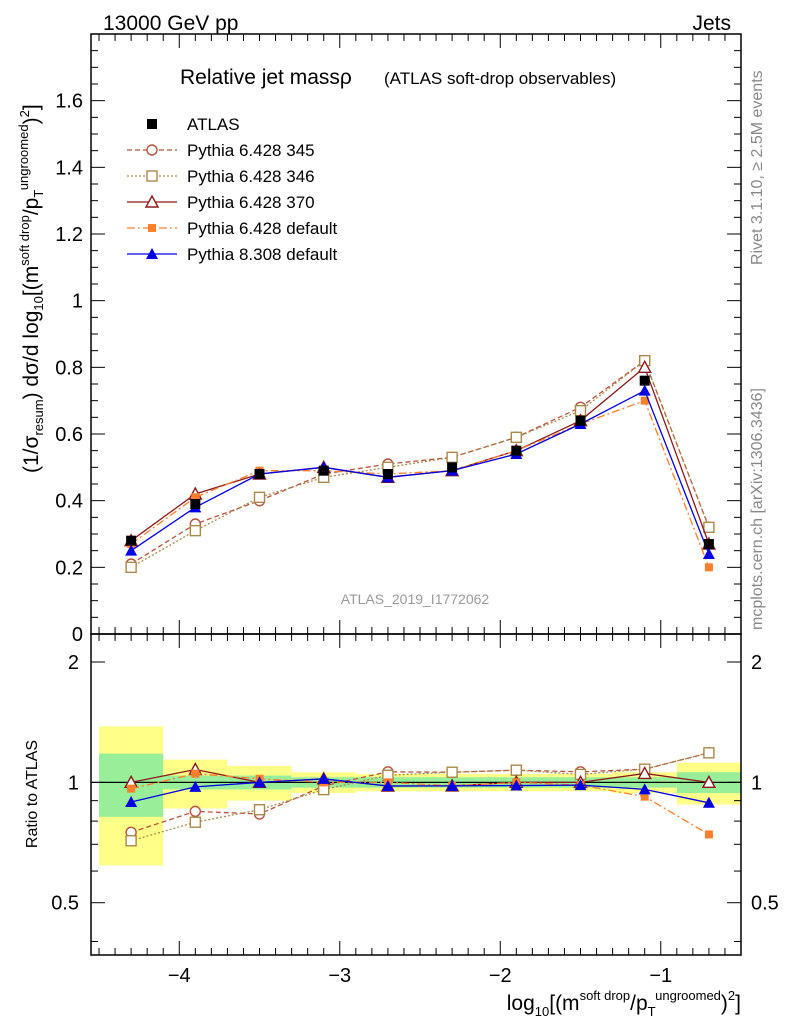 This screenshot has height=1024, width=786. What do you see at coordinates (69, 102) in the screenshot?
I see `main-y-tick-label: 1.6` at bounding box center [69, 102].